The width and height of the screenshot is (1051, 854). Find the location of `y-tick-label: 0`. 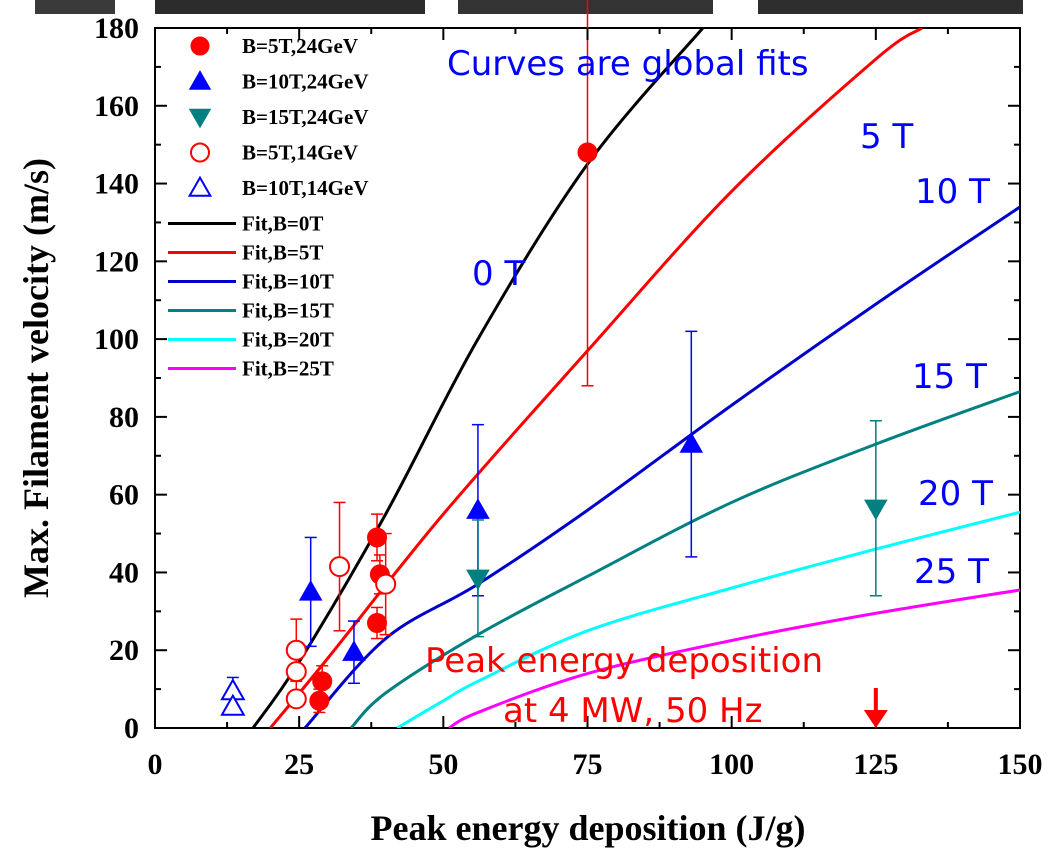

y-tick-label: 0 is located at coordinates (131, 728).